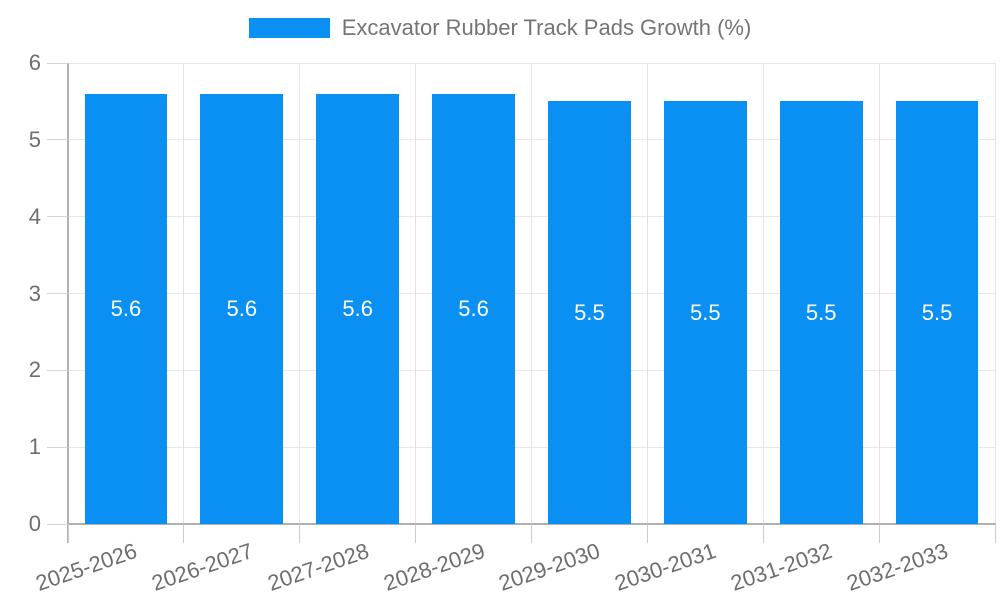 The height and width of the screenshot is (600, 1000). I want to click on legend: Excavator Rubber Track Pads Growth (%), so click(500, 28).